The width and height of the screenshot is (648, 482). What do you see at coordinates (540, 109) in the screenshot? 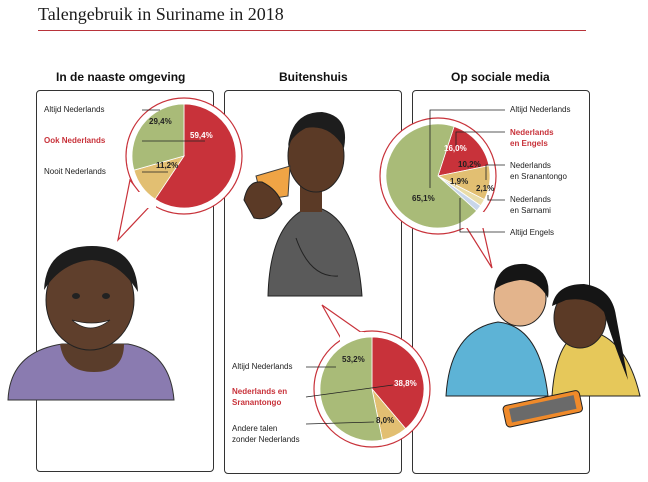
I see `legend-social-altijd-nederlands: Altijd Nederlands` at bounding box center [540, 109].